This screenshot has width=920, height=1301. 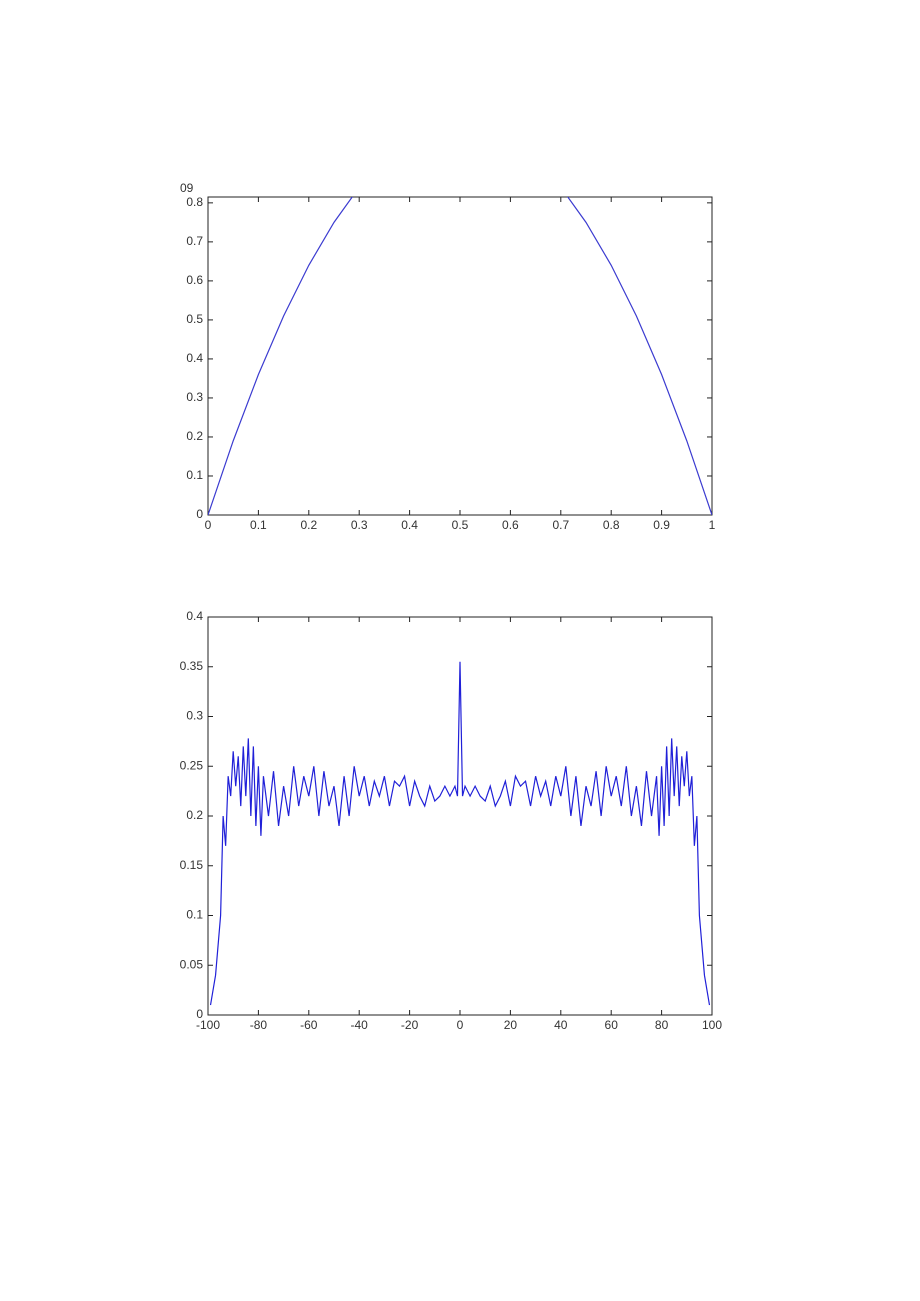 What do you see at coordinates (192, 666) in the screenshot?
I see `y-tick-label: 0.35` at bounding box center [192, 666].